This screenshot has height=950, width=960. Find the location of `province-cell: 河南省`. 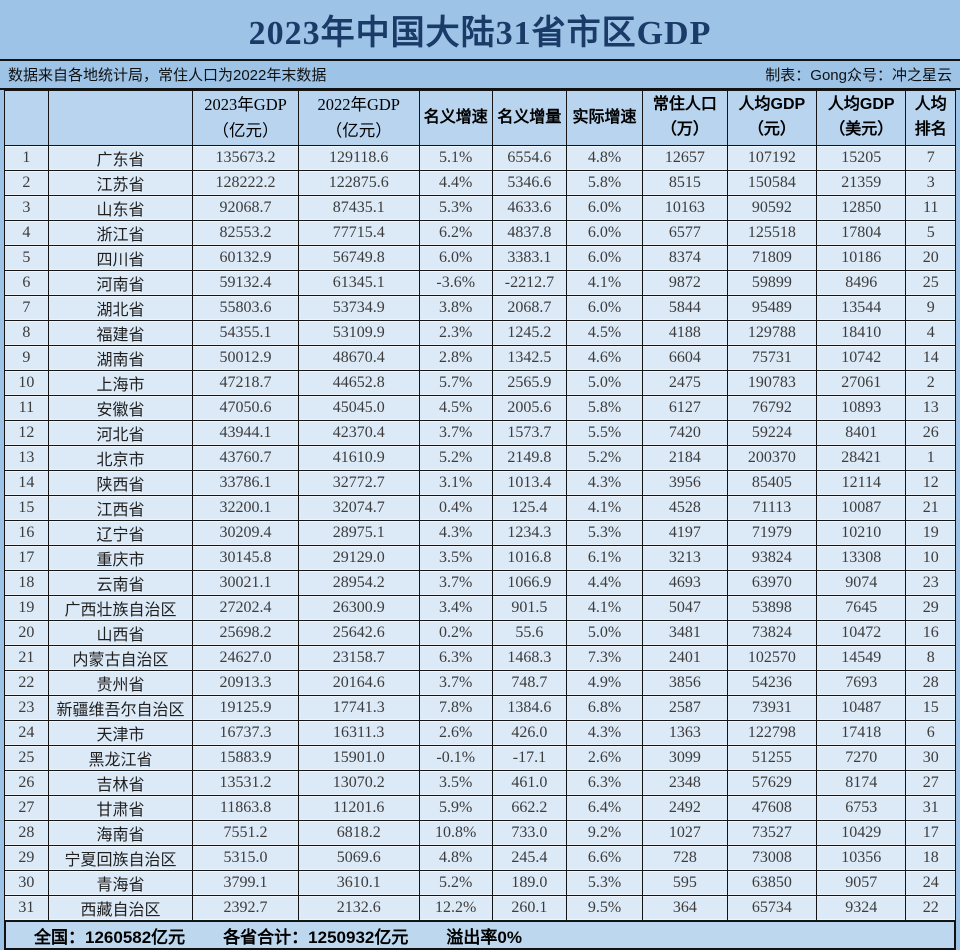

province-cell: 河南省 is located at coordinates (120, 283).